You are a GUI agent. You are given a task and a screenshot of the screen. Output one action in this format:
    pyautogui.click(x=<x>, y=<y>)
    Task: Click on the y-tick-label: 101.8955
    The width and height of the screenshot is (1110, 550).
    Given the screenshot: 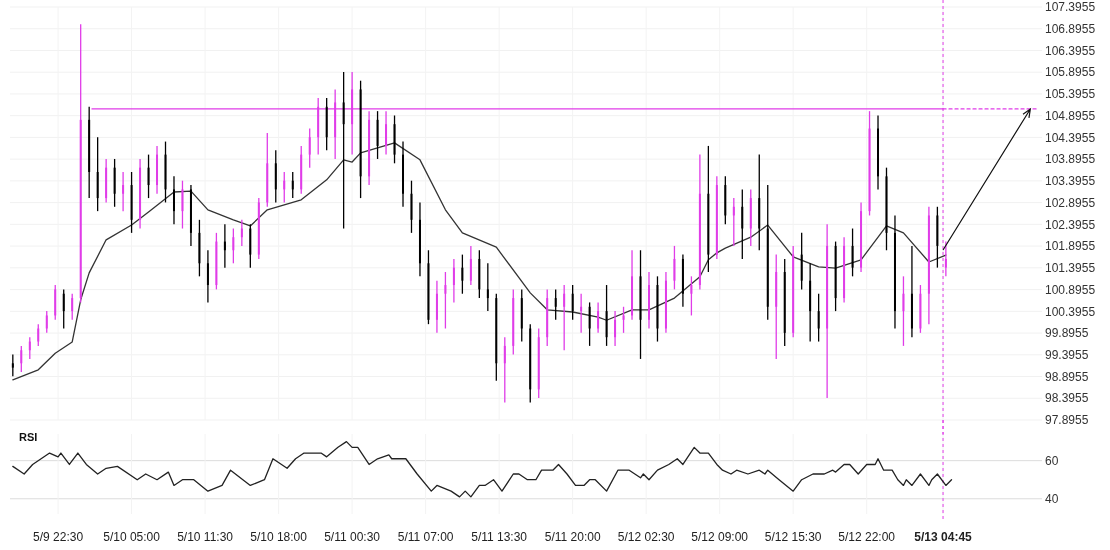 What is the action you would take?
    pyautogui.click(x=1070, y=246)
    